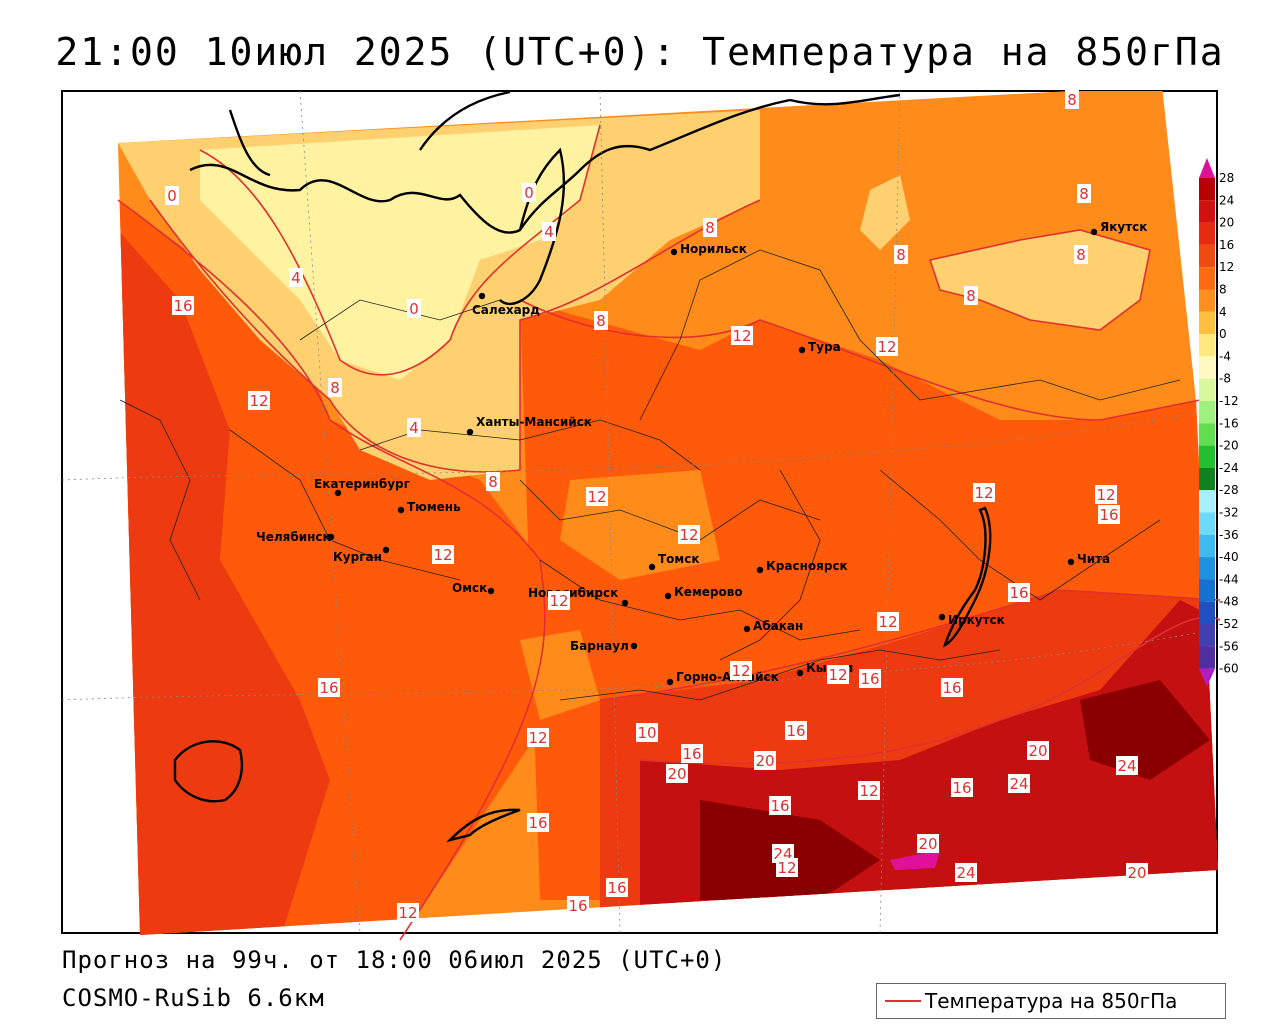  Describe the element at coordinates (361, 555) in the screenshot. I see `city-kurgan: Курган` at that location.